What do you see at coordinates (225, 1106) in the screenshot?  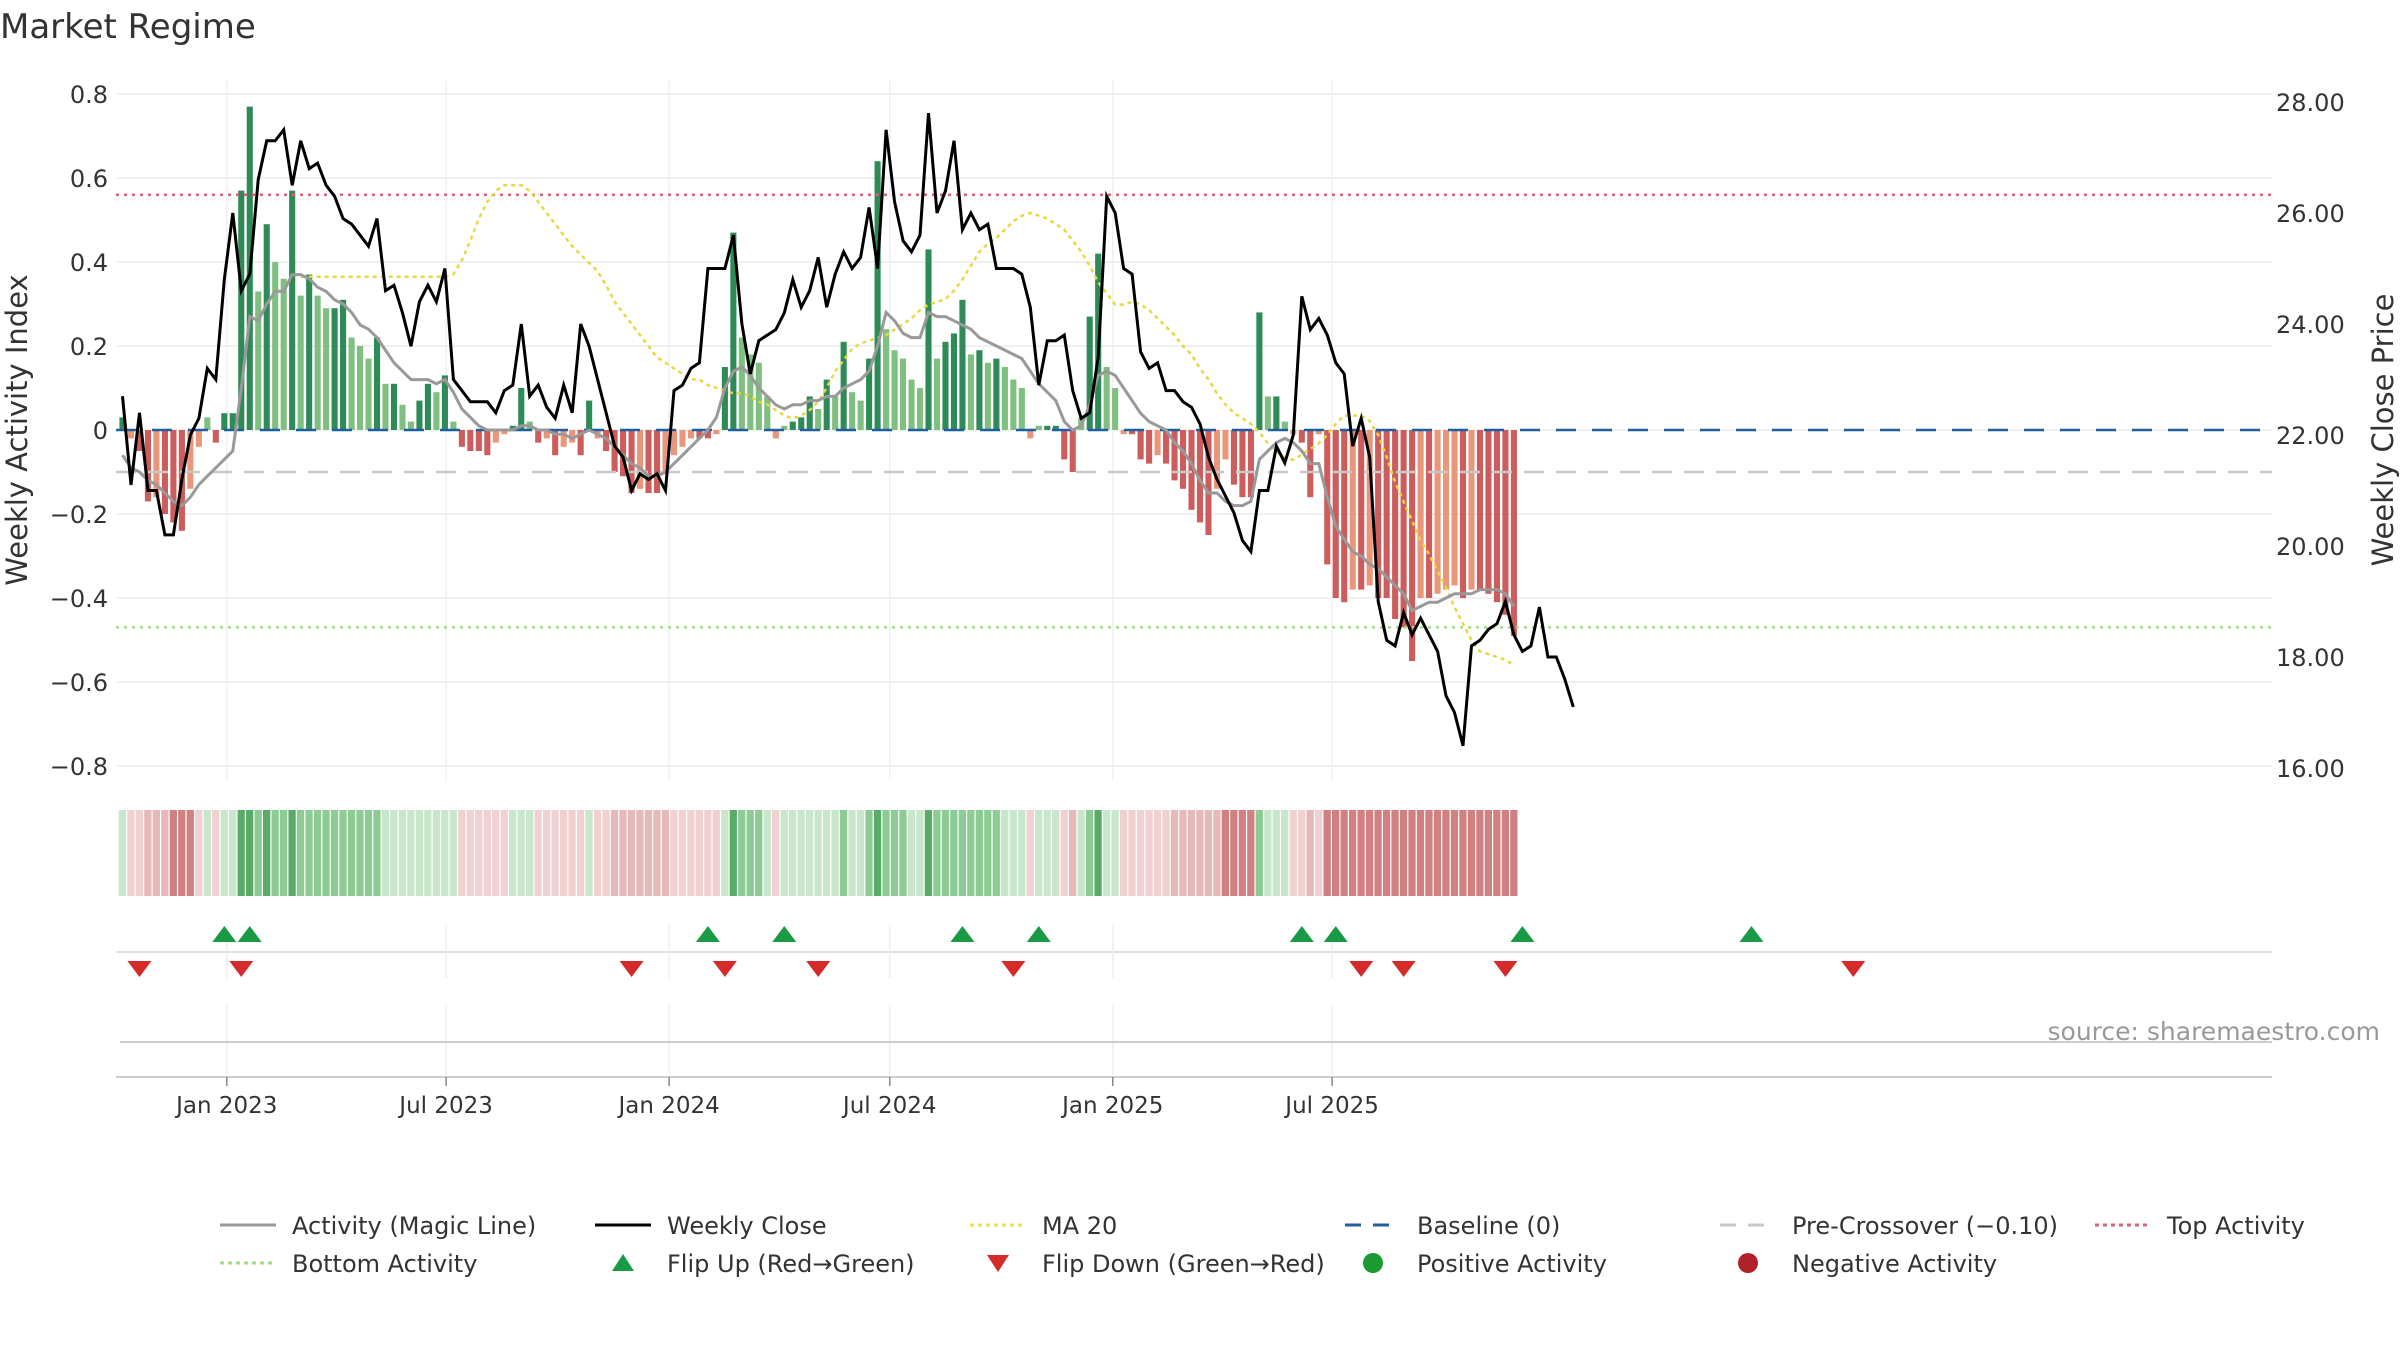 I see `x-tick-label: Jan 2023` at bounding box center [225, 1106].